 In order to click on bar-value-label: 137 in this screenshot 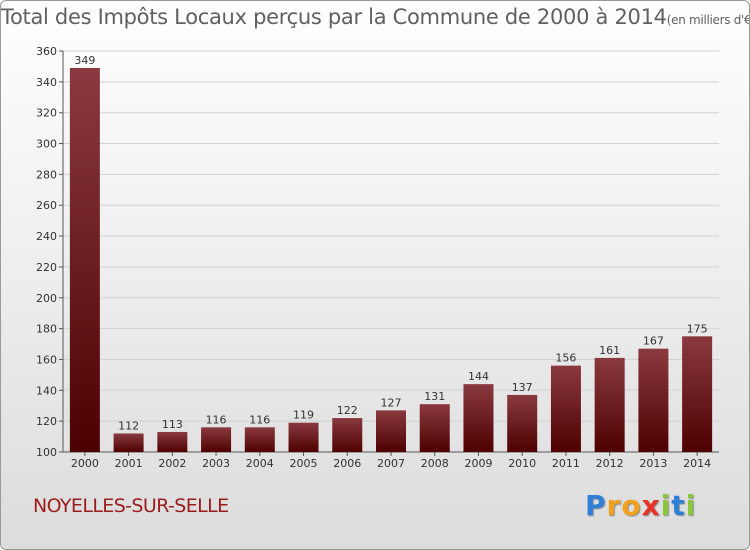, I will do `click(522, 387)`.